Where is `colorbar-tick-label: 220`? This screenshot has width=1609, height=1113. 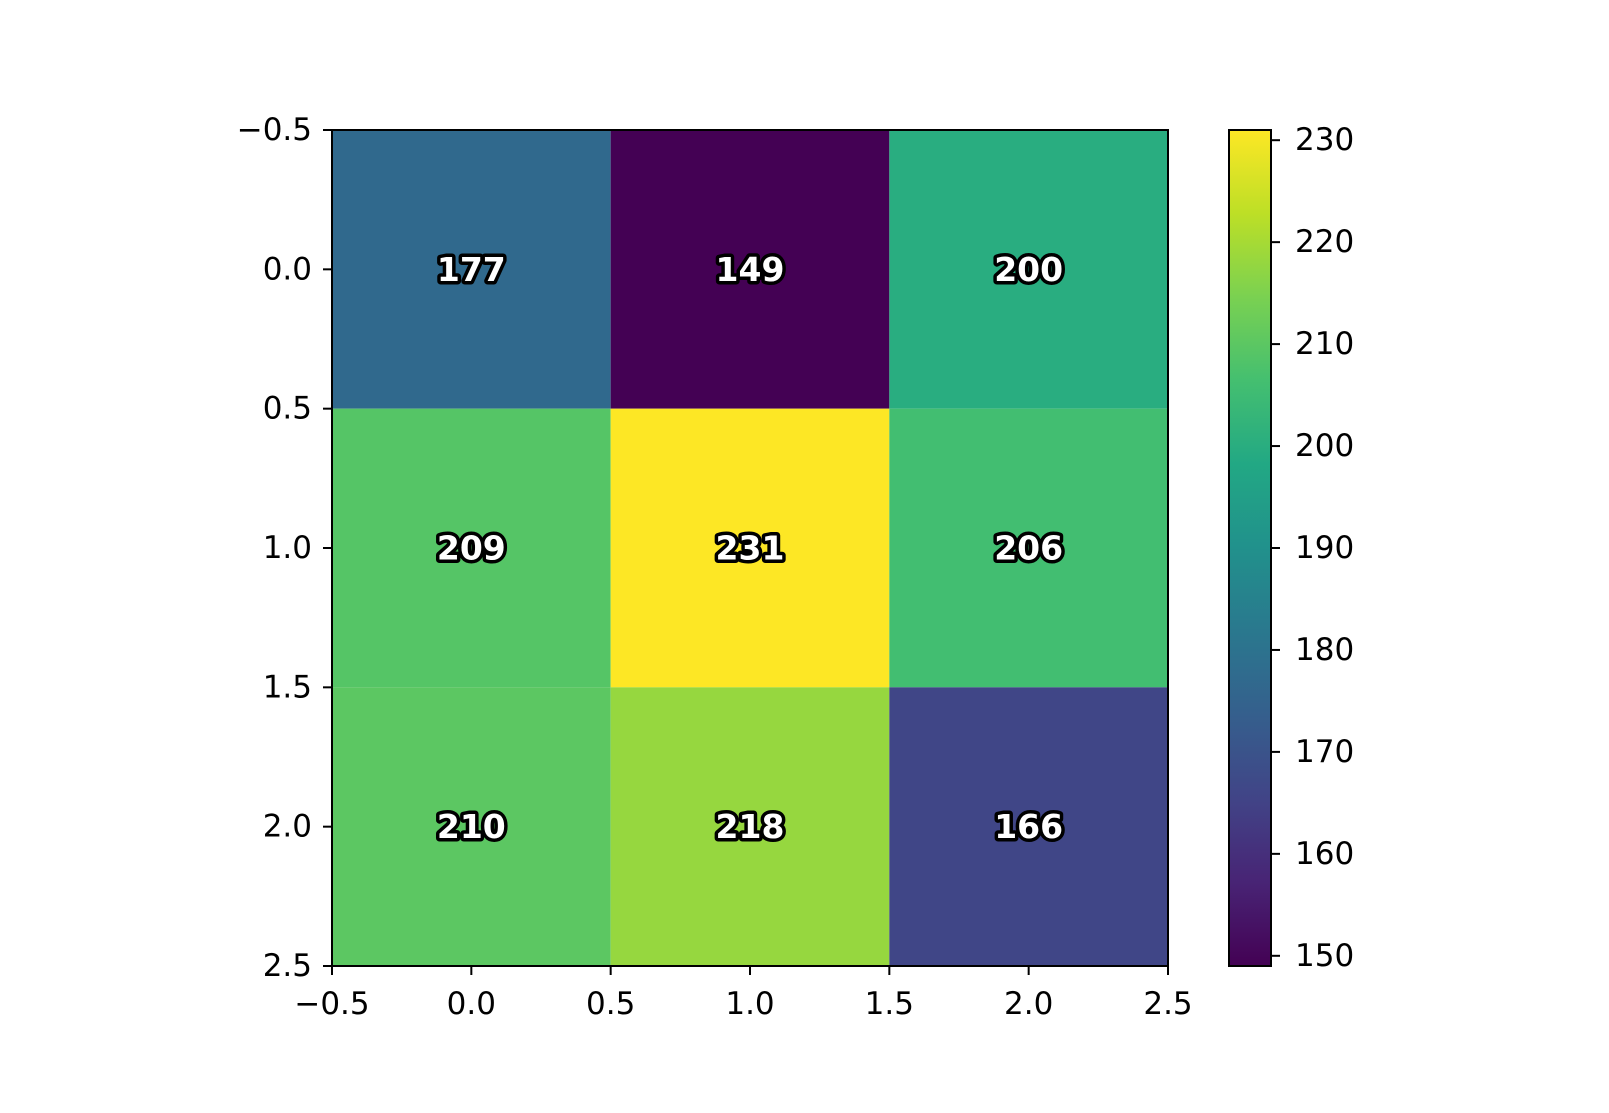 colorbar-tick-label: 220 is located at coordinates (1324, 242).